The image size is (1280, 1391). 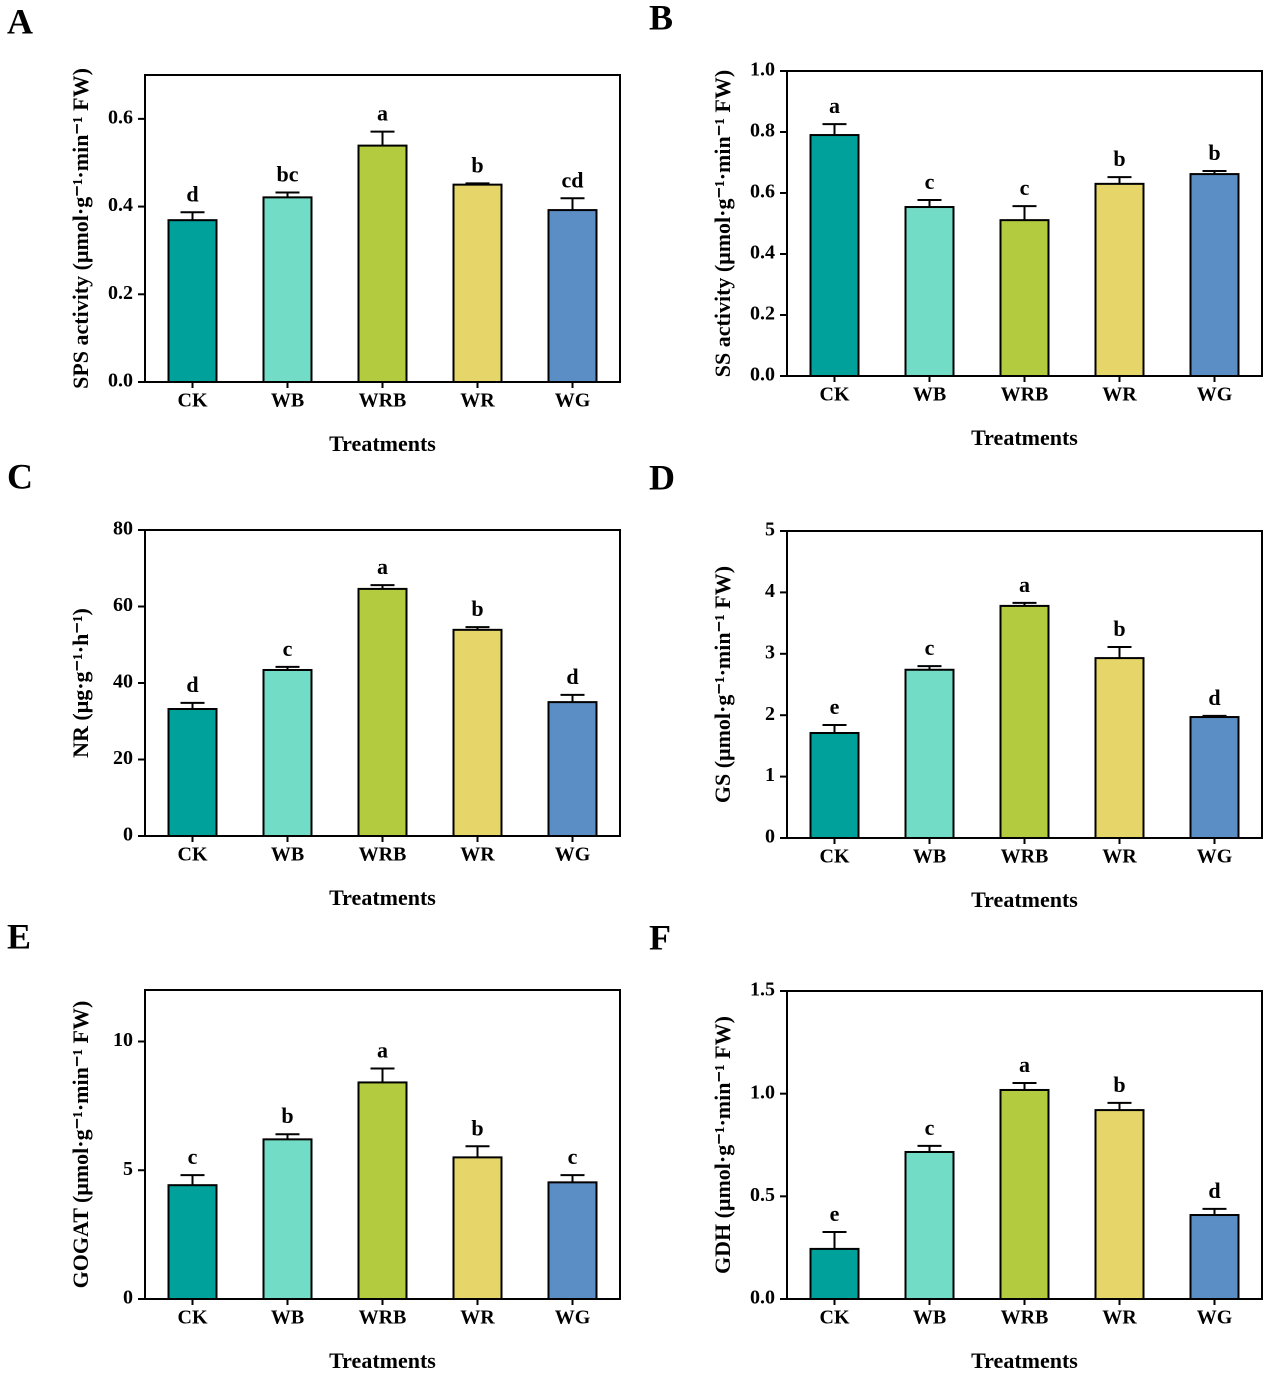 I want to click on significance-letter: cd, so click(x=573, y=179).